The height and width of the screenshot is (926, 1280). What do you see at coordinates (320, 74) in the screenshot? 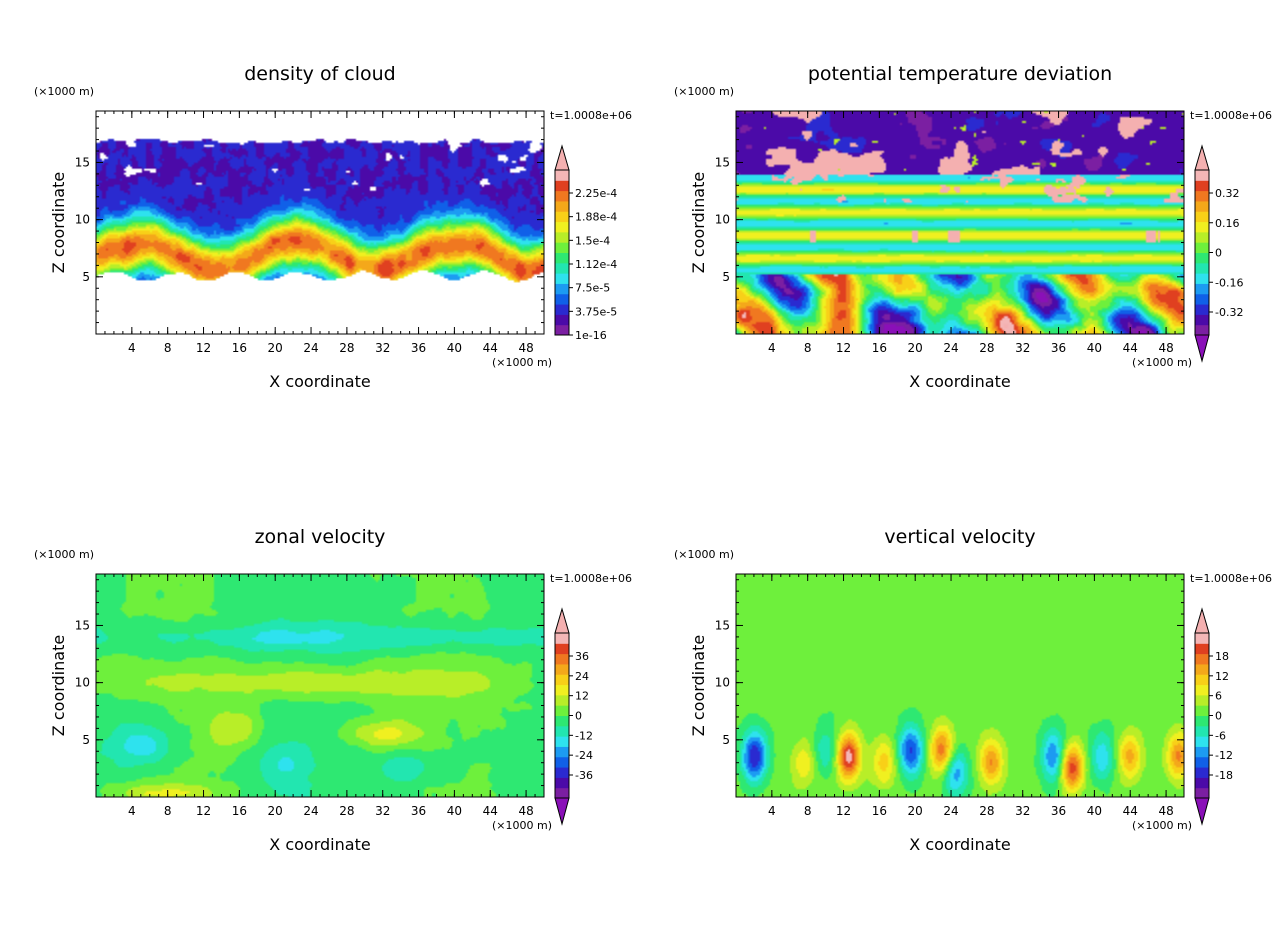
I see `chart-title: density of cloud` at bounding box center [320, 74].